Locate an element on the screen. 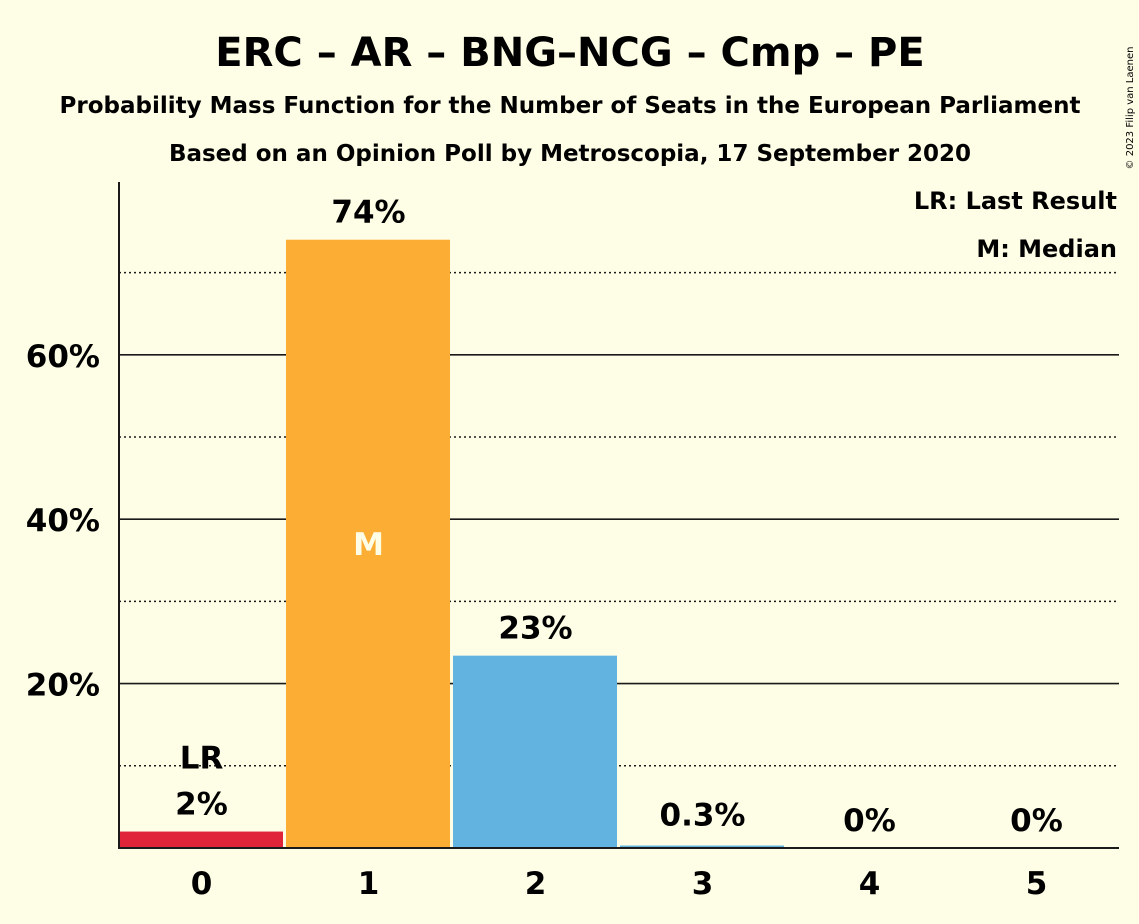  bar-value-label: 2% is located at coordinates (201, 805).